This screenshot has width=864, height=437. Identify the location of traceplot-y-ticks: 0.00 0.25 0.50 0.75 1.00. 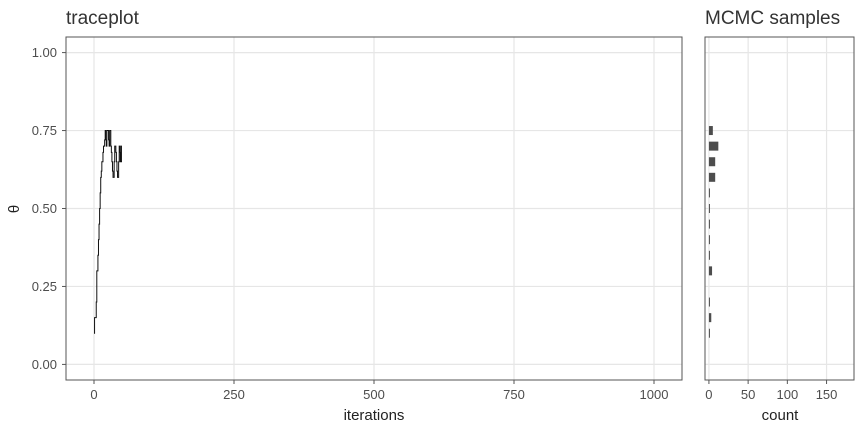
(49, 208).